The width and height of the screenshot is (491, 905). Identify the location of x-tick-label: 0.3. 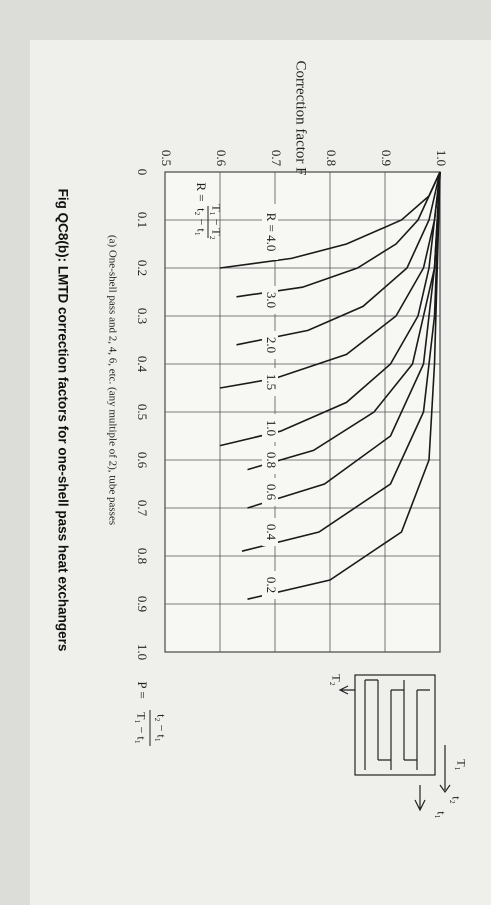
(142, 316).